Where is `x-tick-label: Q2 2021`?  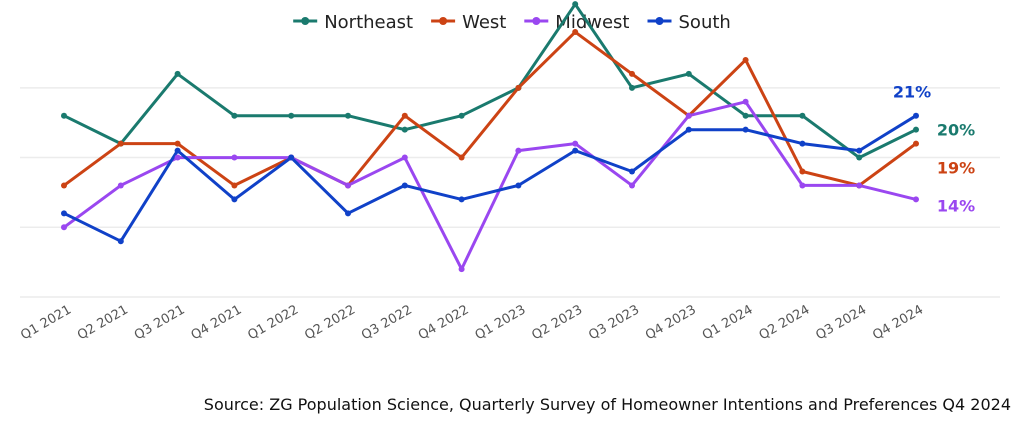
x-tick-label: Q2 2021 is located at coordinates (103, 322).